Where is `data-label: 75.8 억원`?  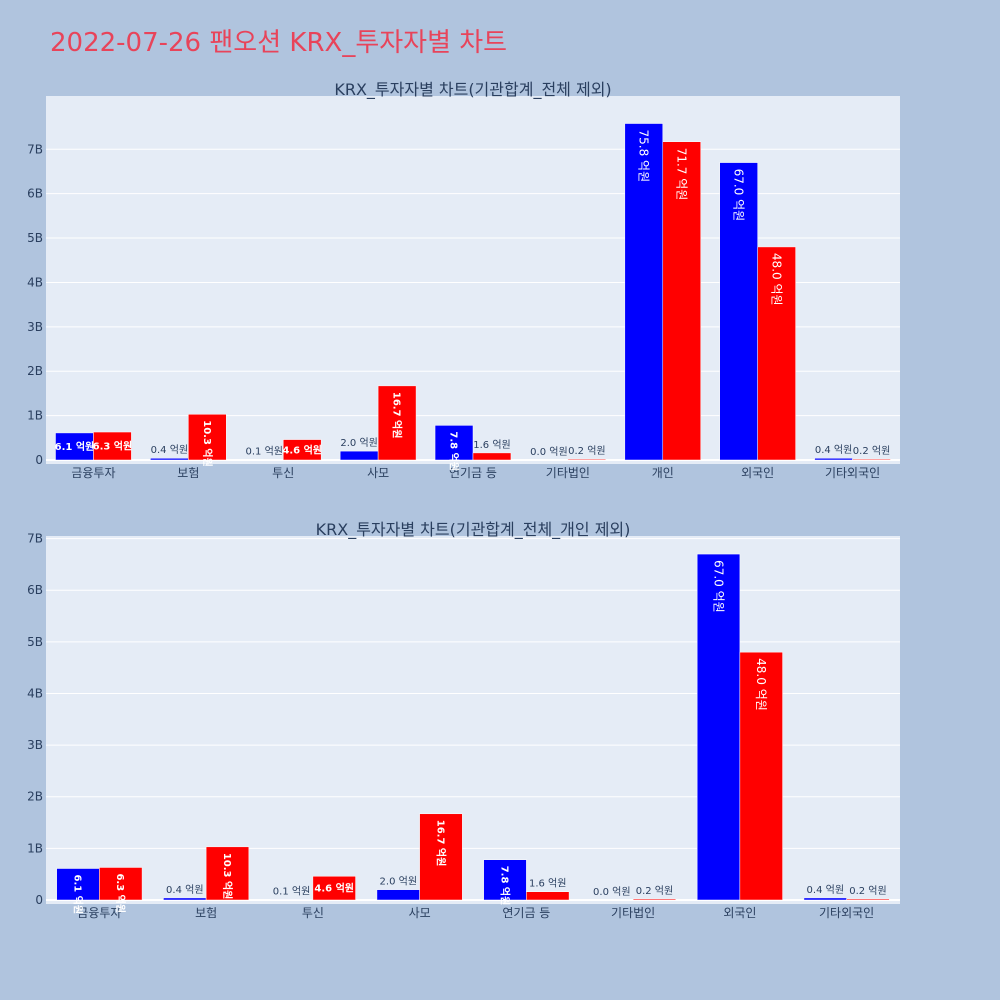
data-label: 75.8 억원 is located at coordinates (644, 156).